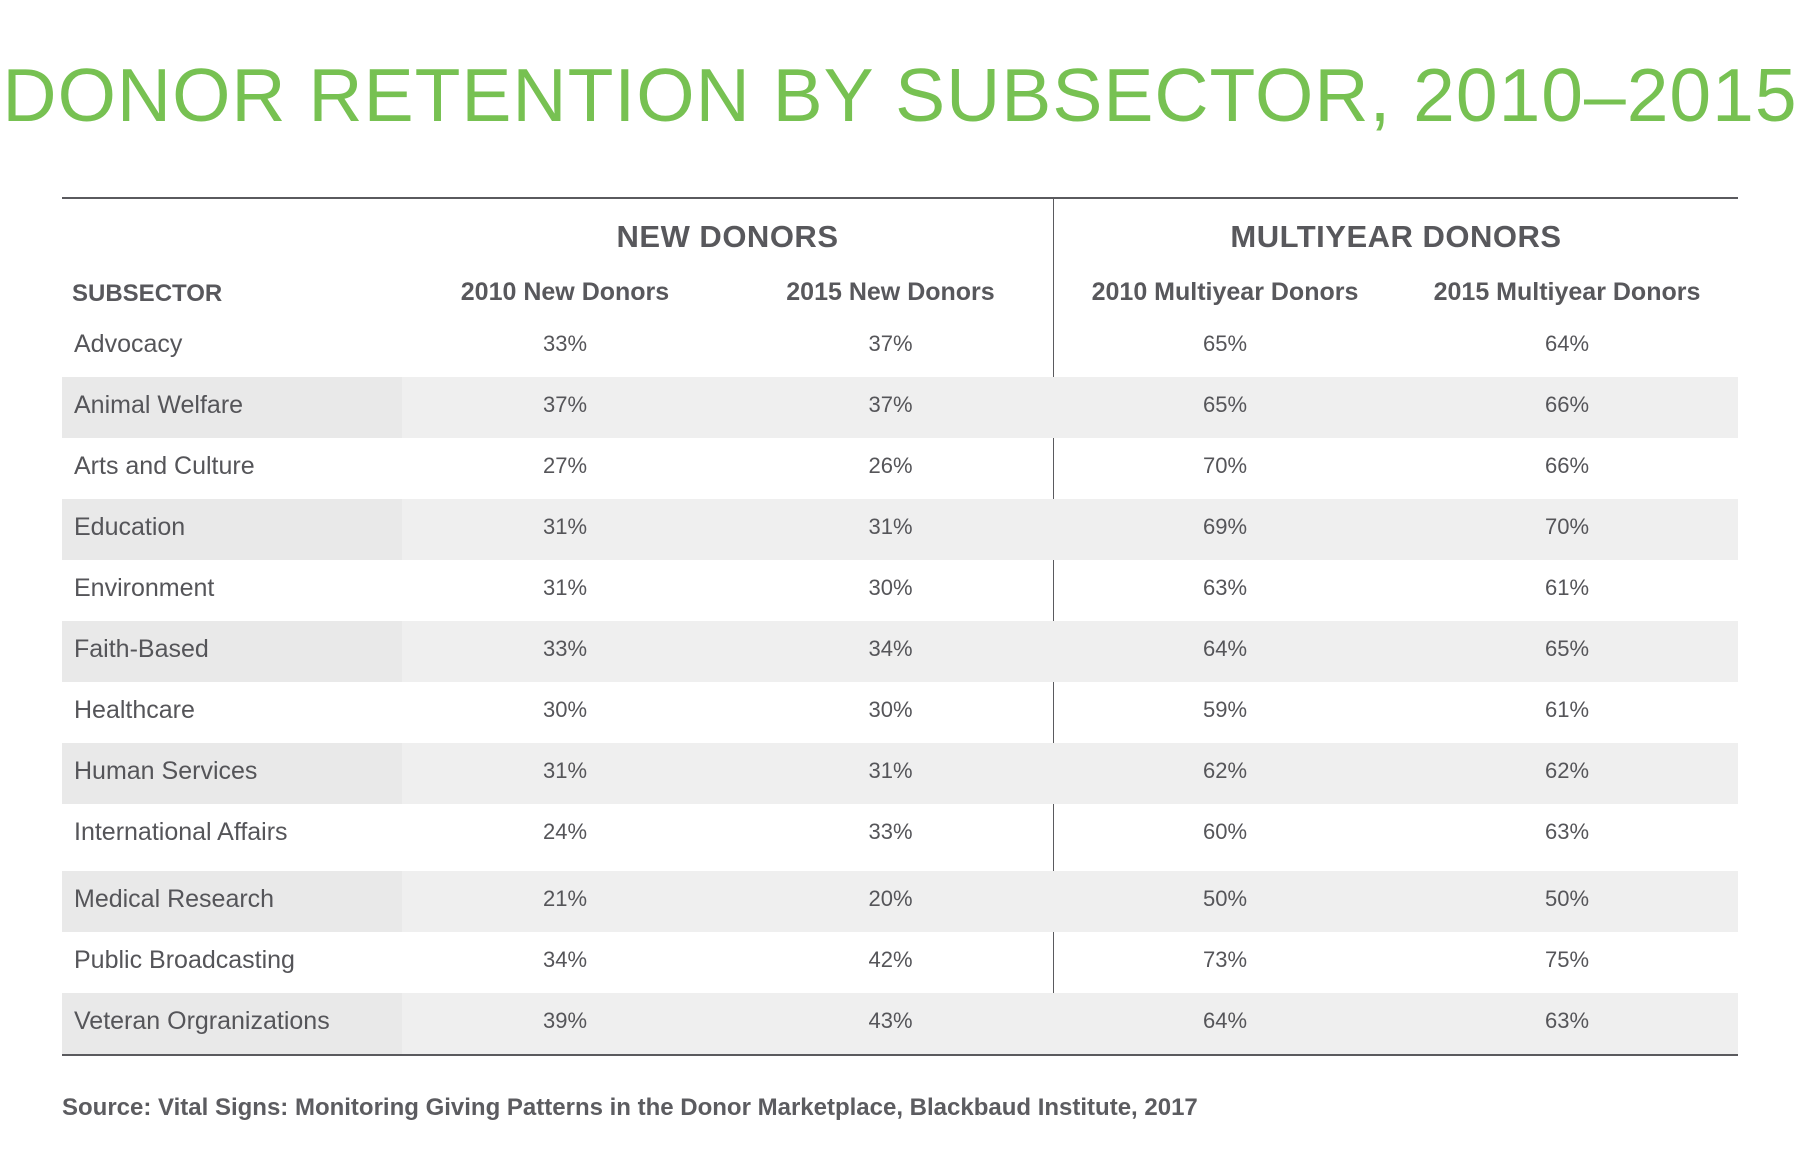 This screenshot has width=1800, height=1171. I want to click on table-row: Animal Welfare 37% 37% 65% 66%, so click(900, 407).